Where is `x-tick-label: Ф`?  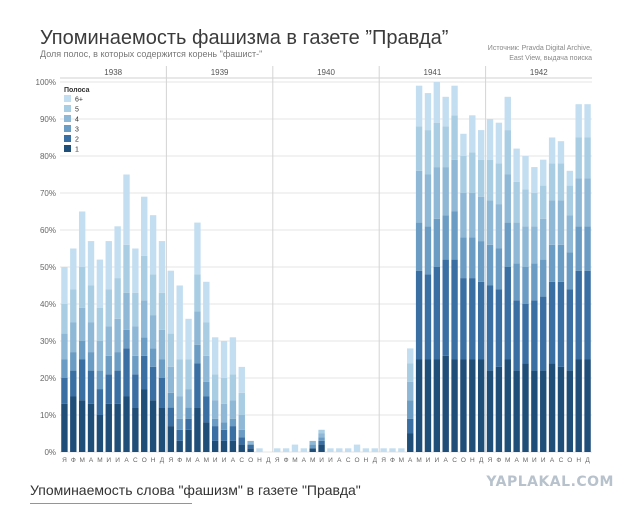
x-tick-label: Ф is located at coordinates (73, 460).